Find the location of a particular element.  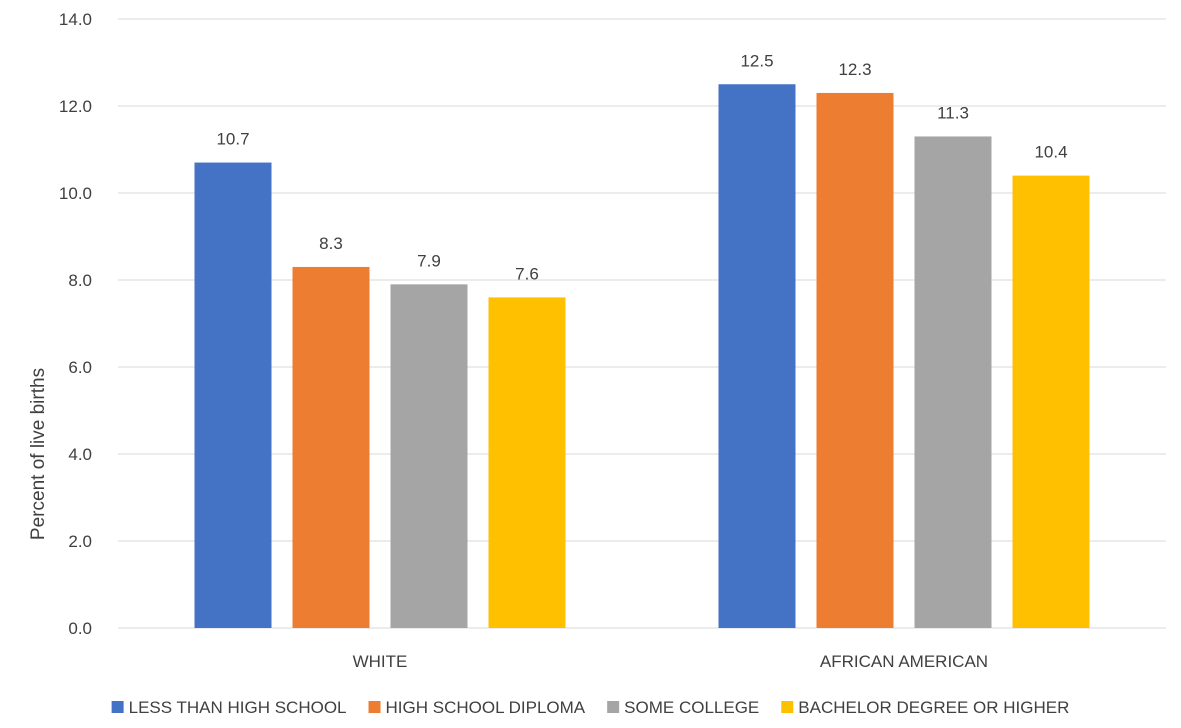

data-label: 7.6 is located at coordinates (527, 273).